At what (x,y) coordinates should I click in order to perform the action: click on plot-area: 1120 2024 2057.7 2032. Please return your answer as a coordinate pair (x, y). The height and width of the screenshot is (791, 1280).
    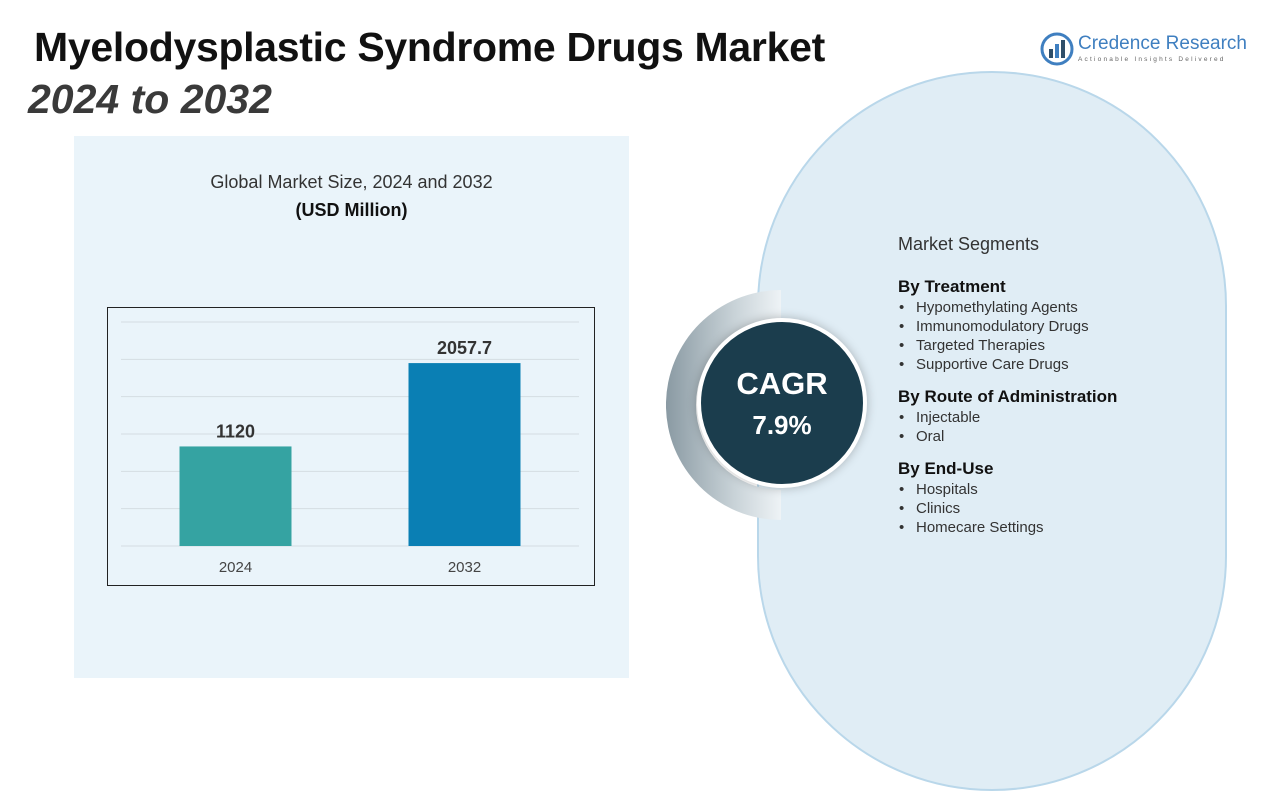
    Looking at the image, I should click on (351, 446).